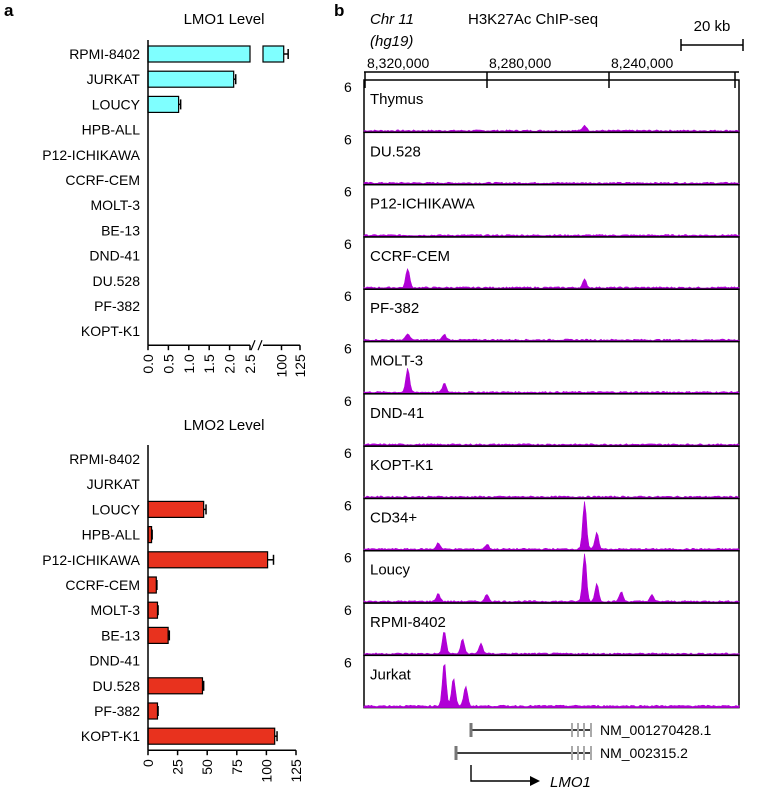  What do you see at coordinates (110, 331) in the screenshot?
I see `lmo1-category-label: KOPT-K1` at bounding box center [110, 331].